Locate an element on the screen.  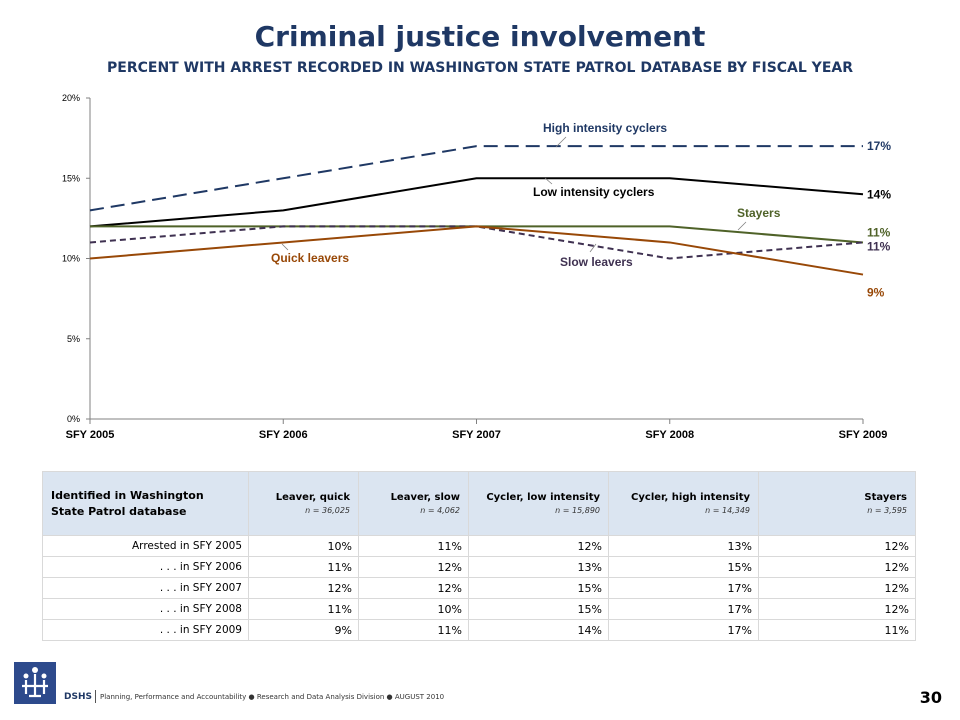
series-name-label: Quick leavers is located at coordinates (310, 258).